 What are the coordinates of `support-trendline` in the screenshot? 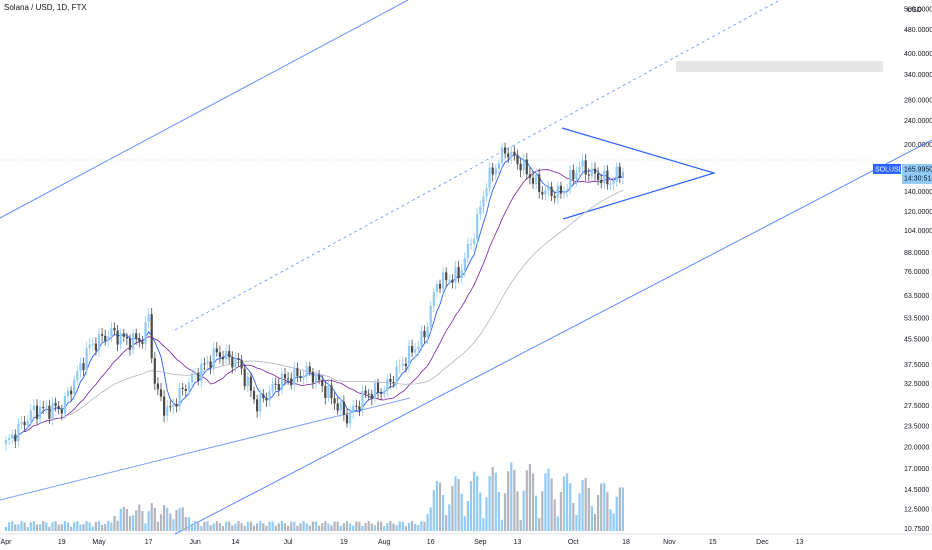 It's located at (205, 449).